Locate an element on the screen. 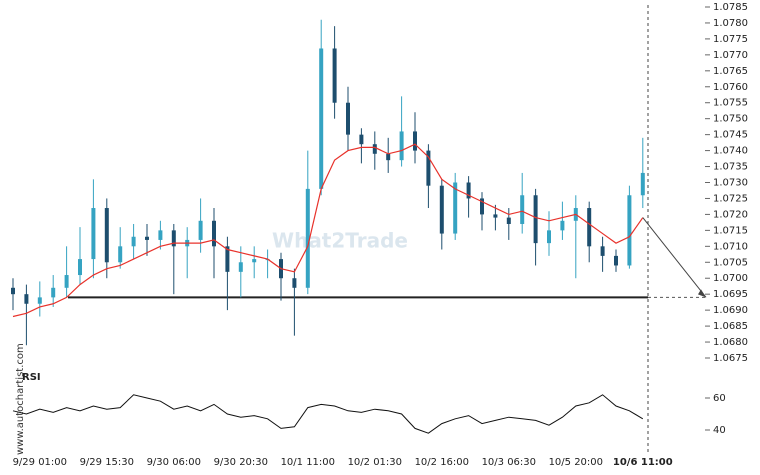 This screenshot has width=760, height=475. rsi-line is located at coordinates (328, 414).